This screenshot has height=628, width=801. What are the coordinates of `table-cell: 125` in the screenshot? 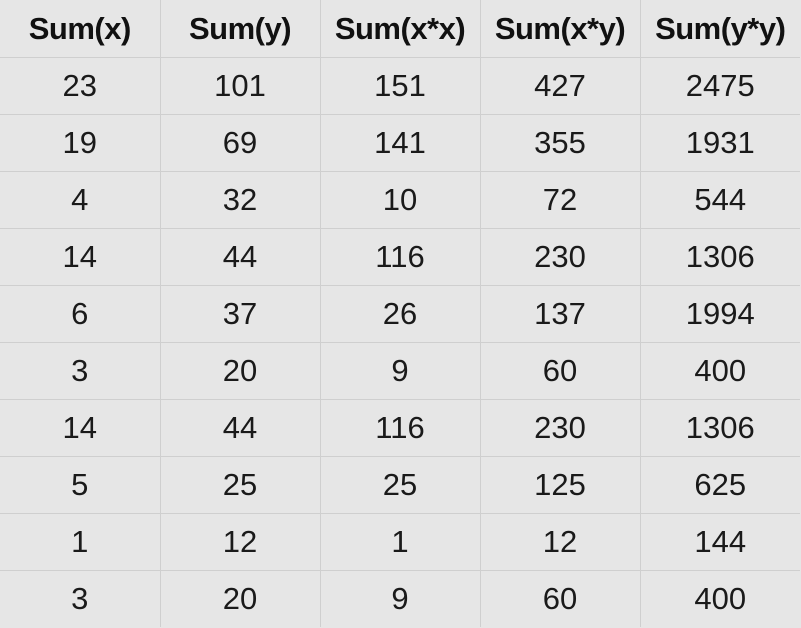 It's located at (560, 485).